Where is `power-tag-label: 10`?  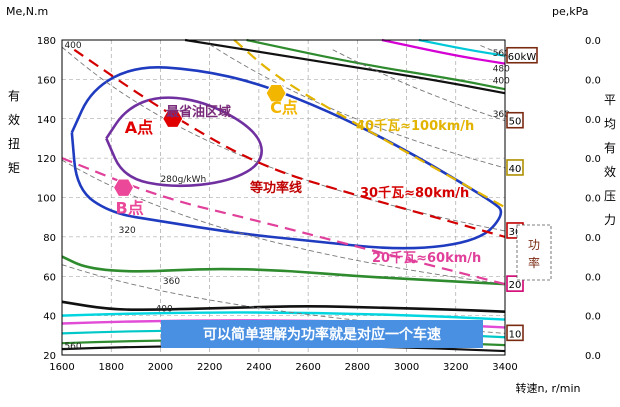 power-tag-label: 10 is located at coordinates (515, 334).